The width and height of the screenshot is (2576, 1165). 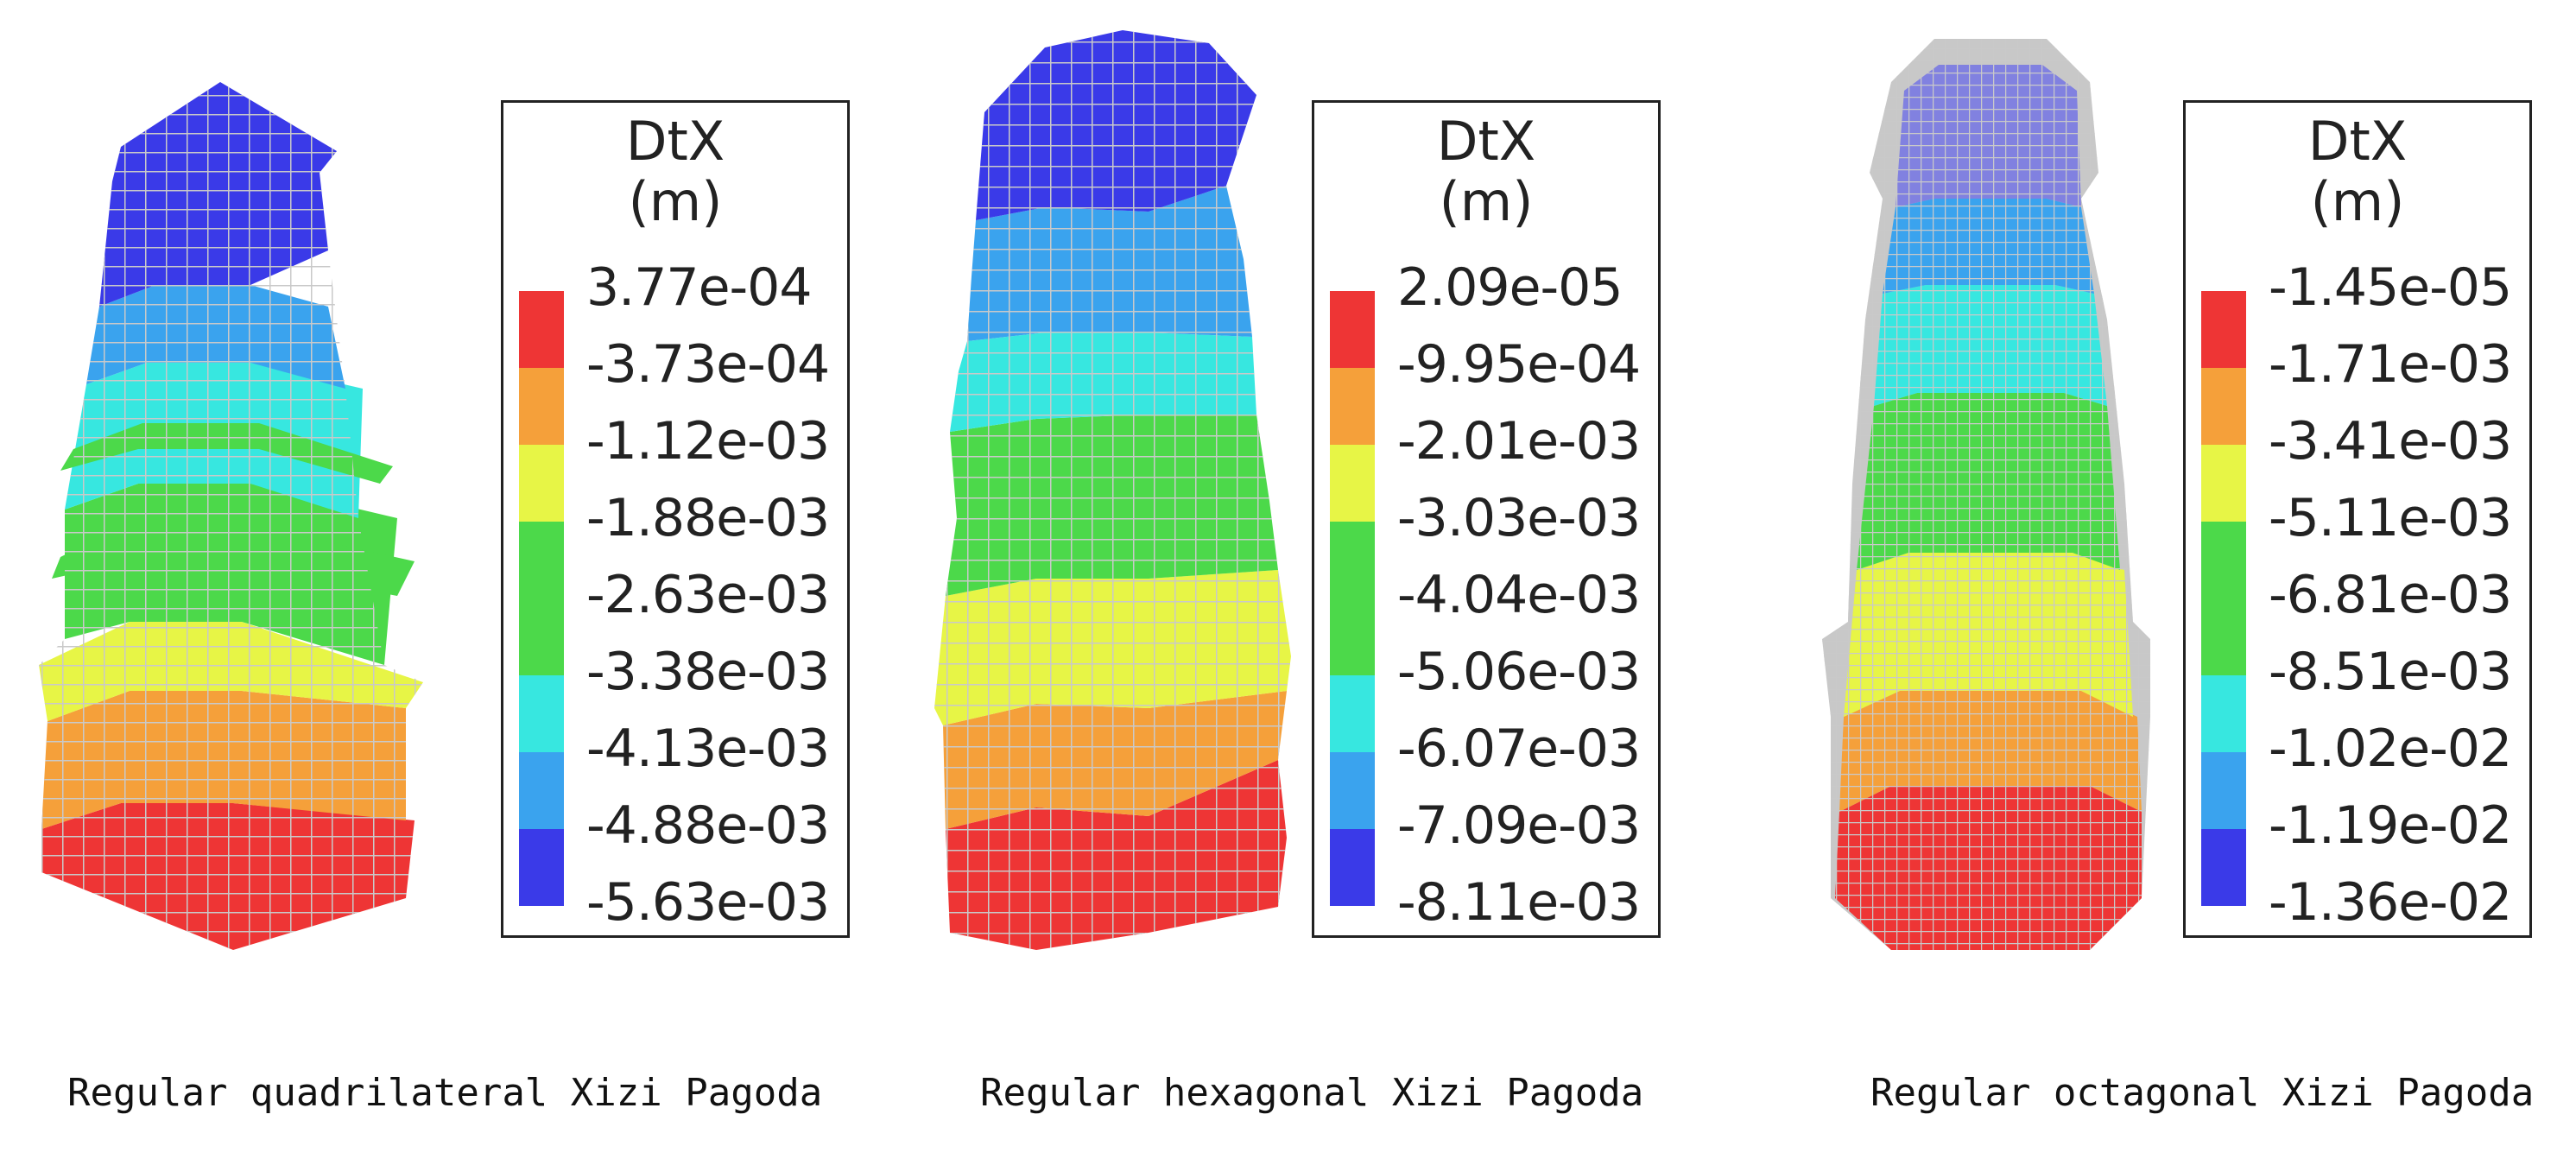 I want to click on legend-label-5: -8.51e-03, so click(x=2390, y=672).